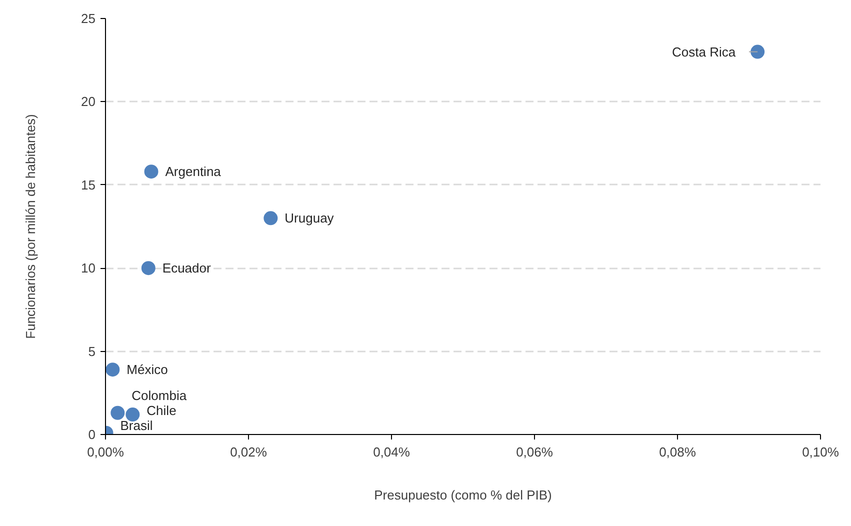  Describe the element at coordinates (105, 452) in the screenshot. I see `x-tick-label: 0,00%` at that location.